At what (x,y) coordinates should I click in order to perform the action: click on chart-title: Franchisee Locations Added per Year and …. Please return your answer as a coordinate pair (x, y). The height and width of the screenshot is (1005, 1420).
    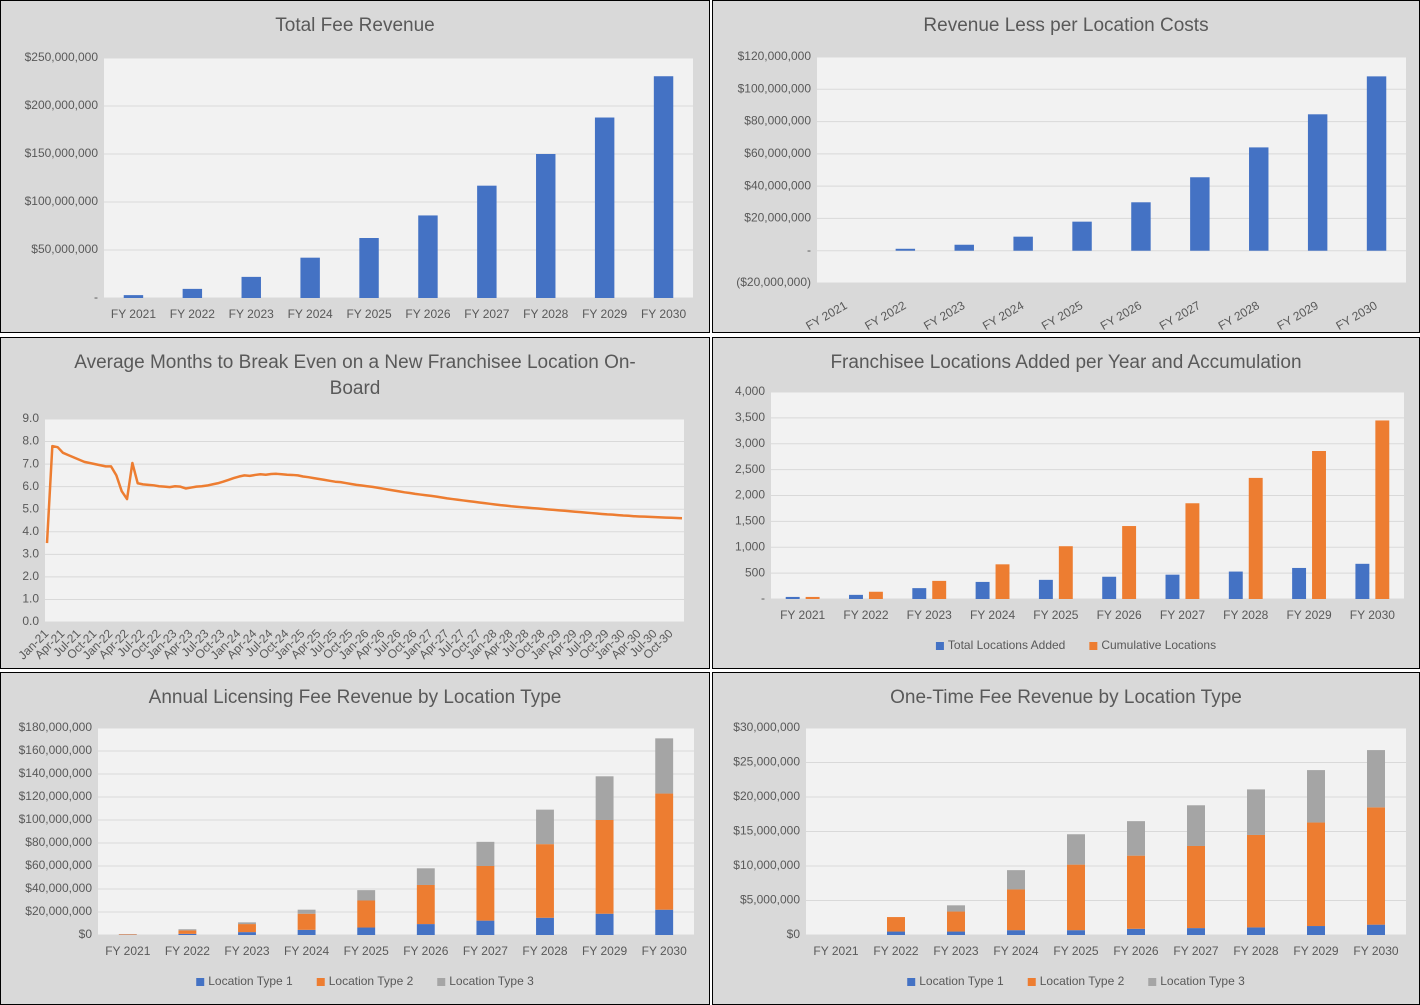
    Looking at the image, I should click on (1066, 362).